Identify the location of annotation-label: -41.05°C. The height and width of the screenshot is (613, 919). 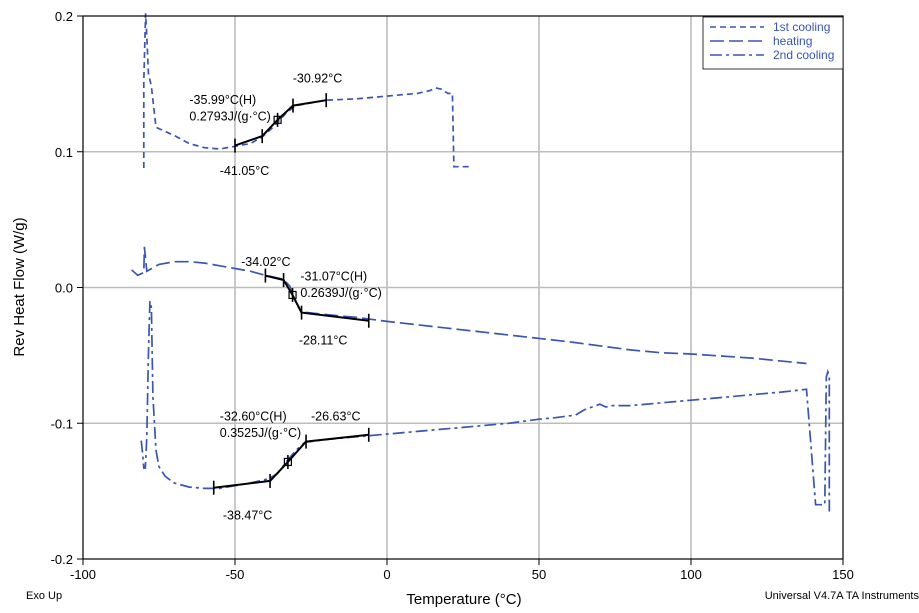
(244, 171).